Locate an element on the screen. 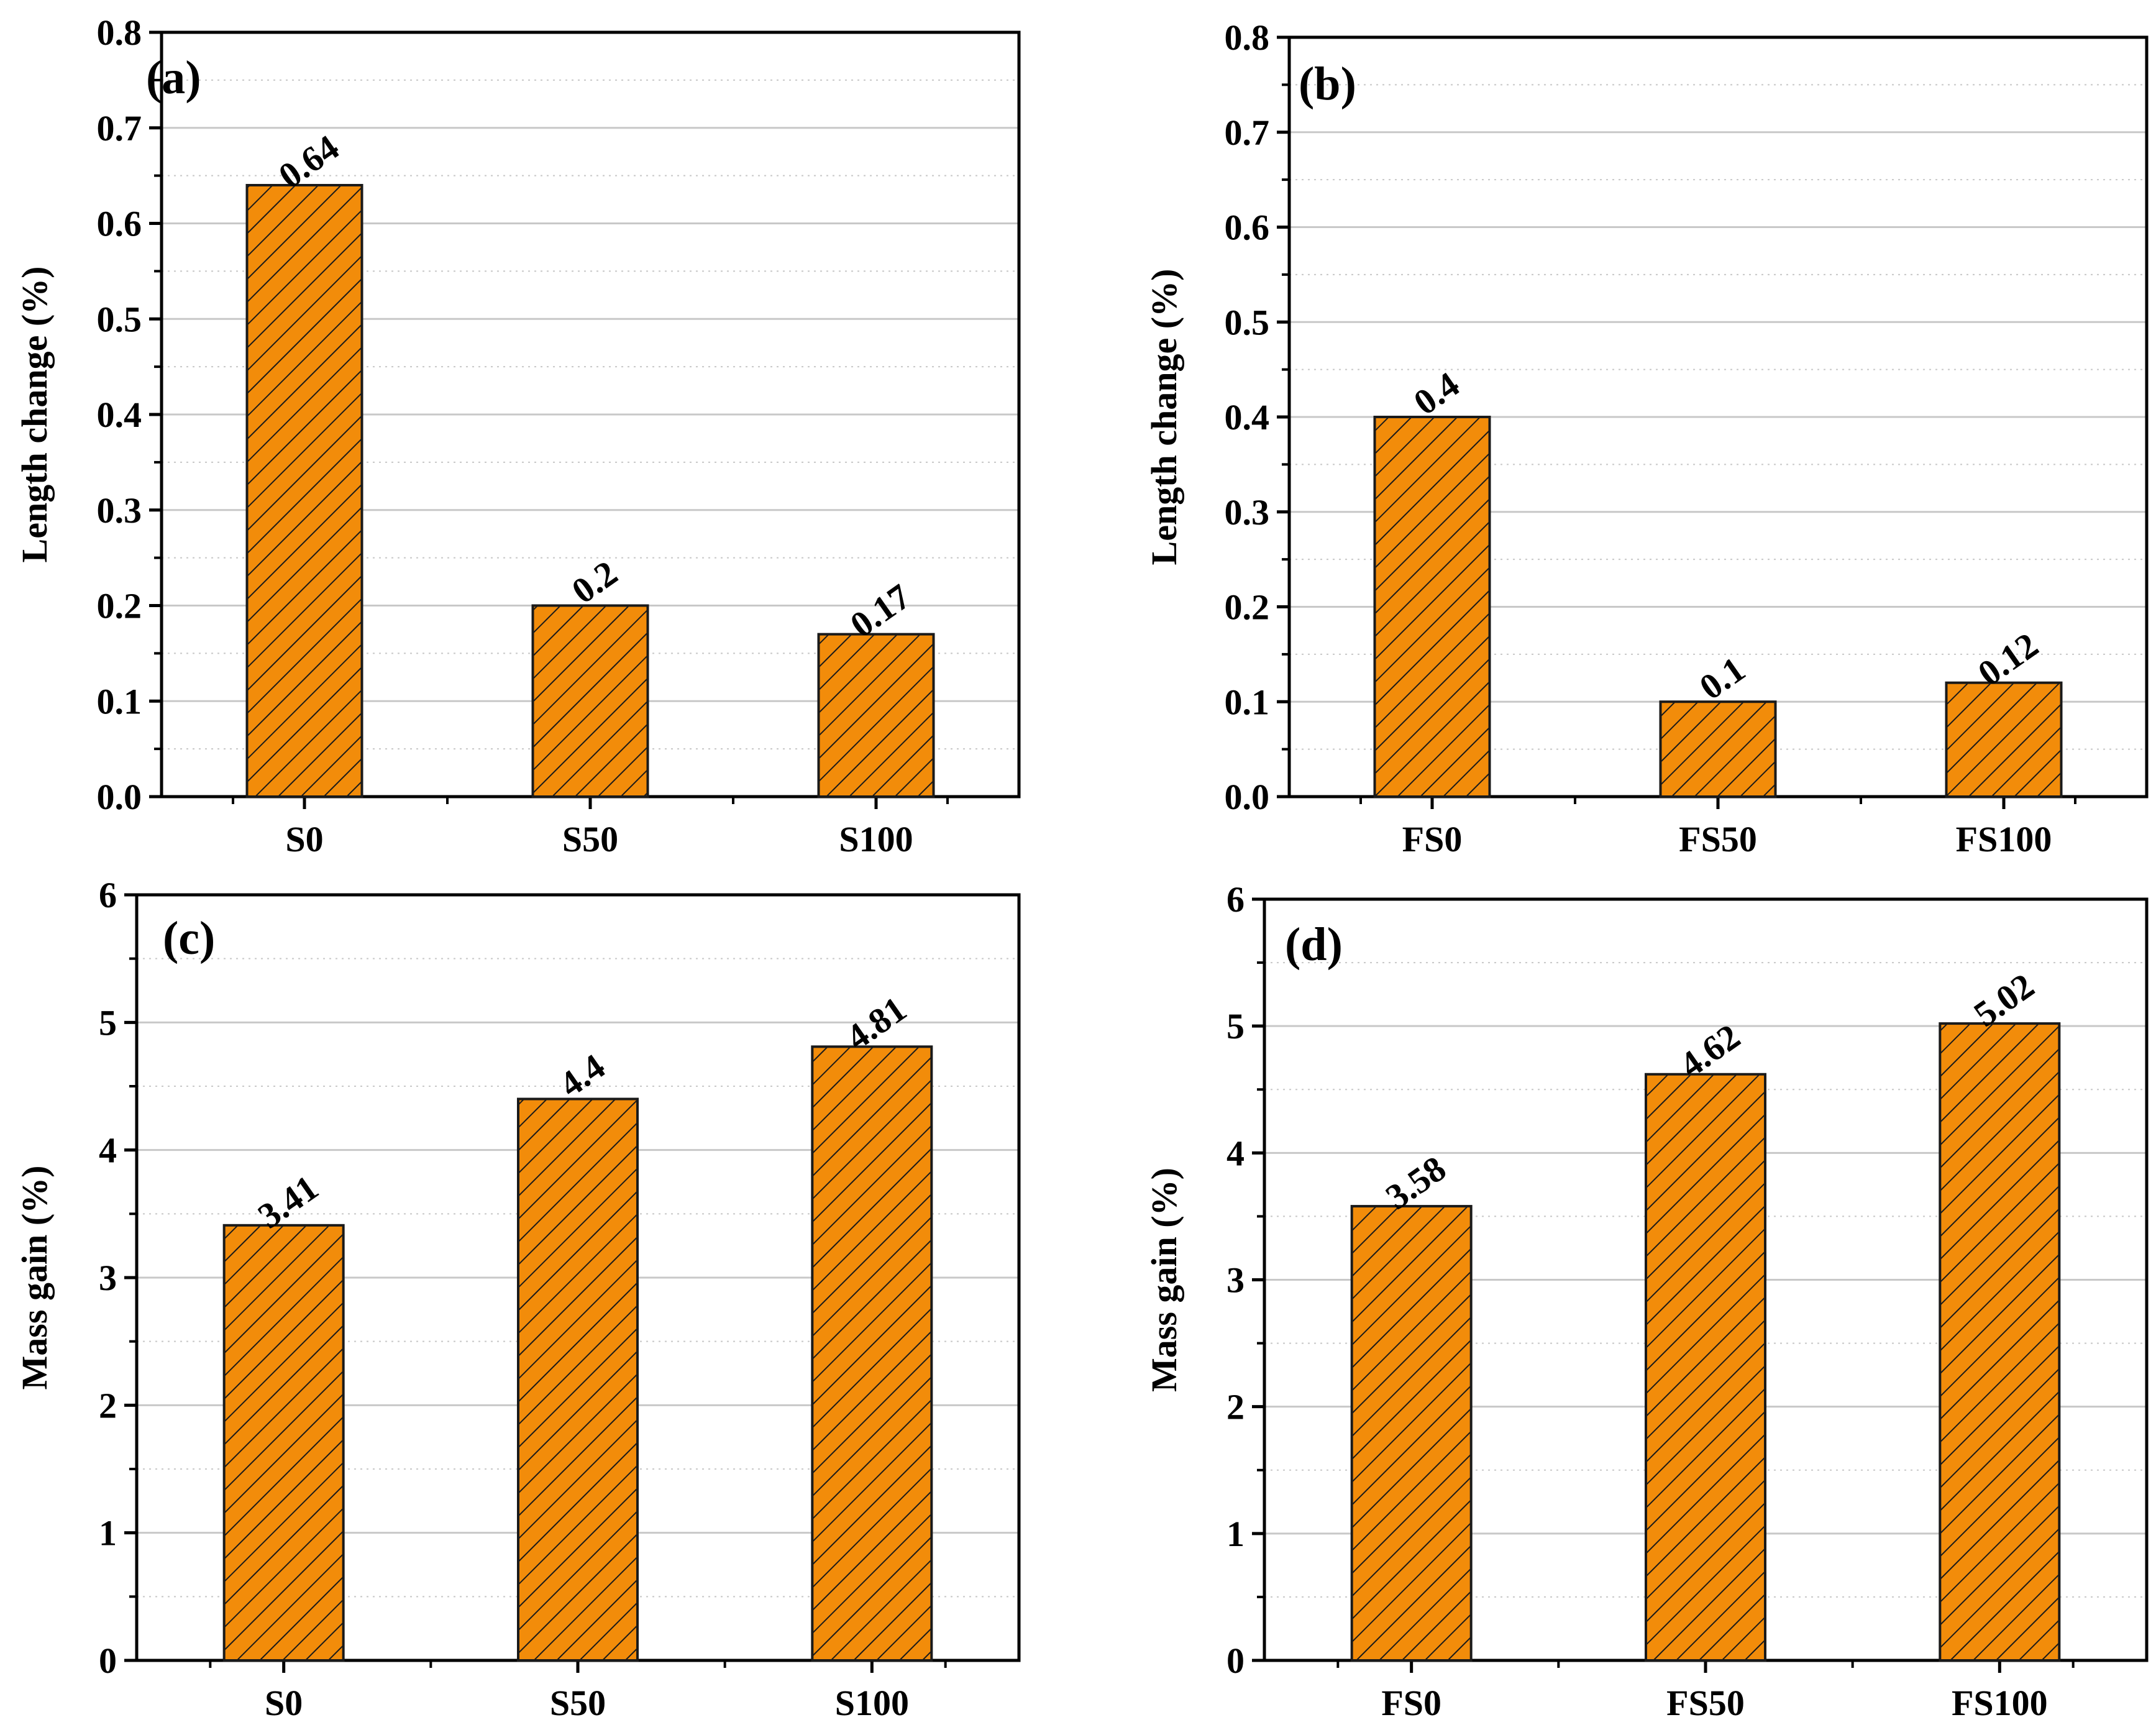 This screenshot has width=2156, height=1730. panel-label: (c) is located at coordinates (189, 938).